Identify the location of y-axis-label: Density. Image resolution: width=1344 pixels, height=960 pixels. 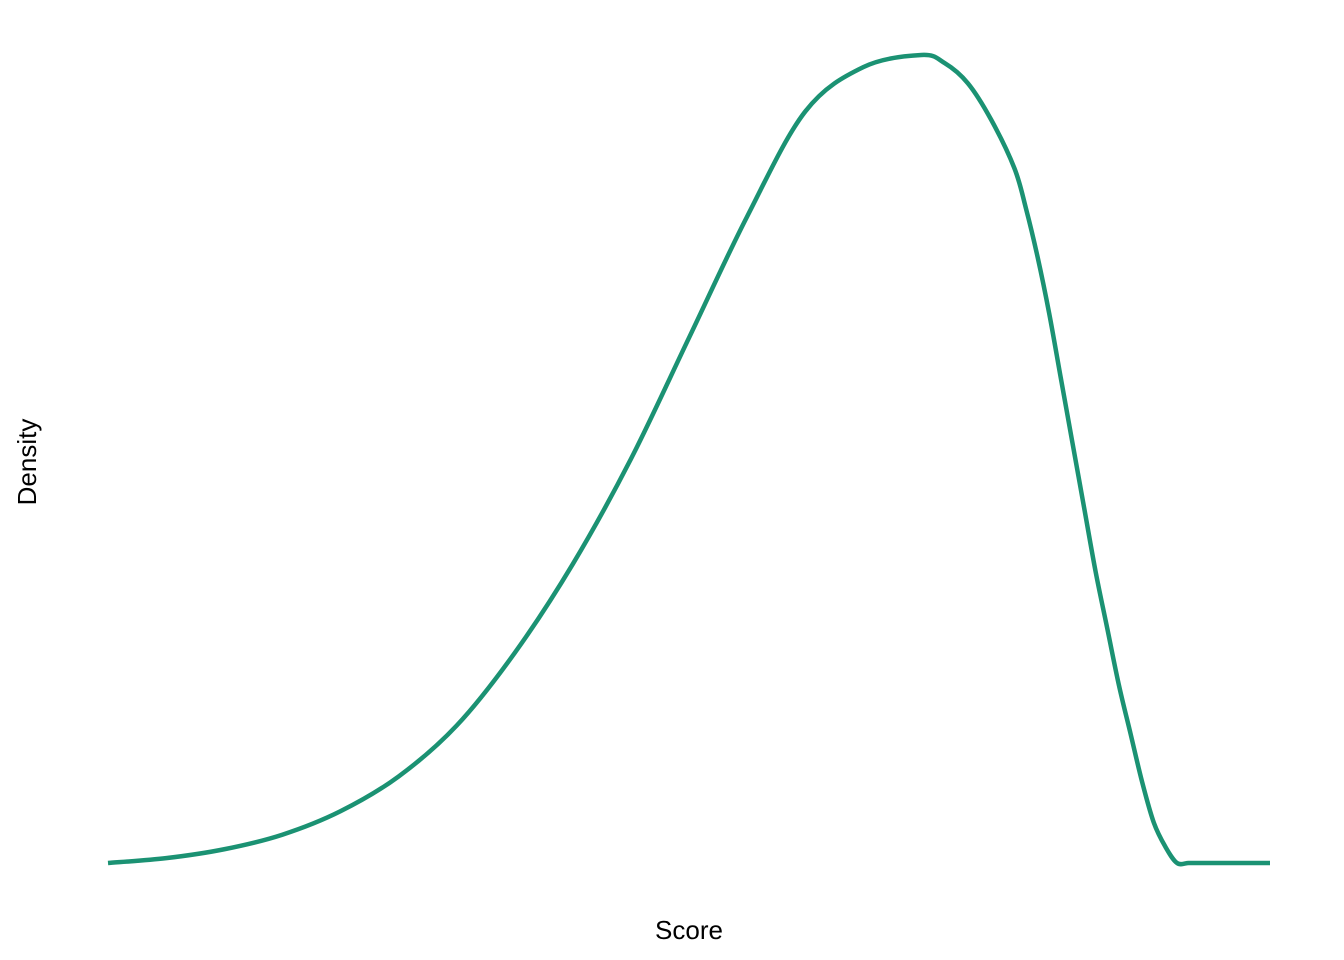
(27, 462).